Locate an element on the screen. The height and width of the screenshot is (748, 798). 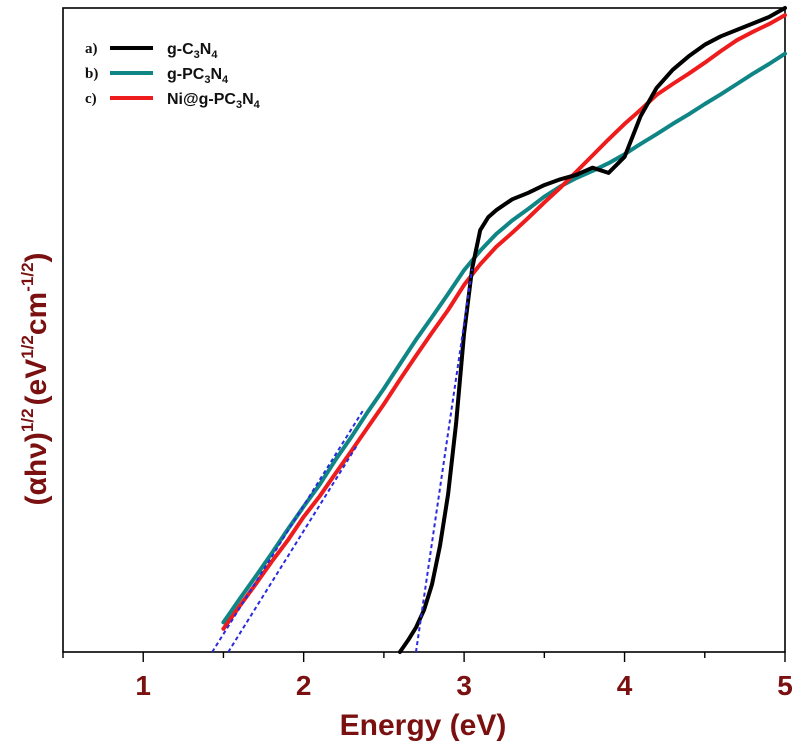
y-axis-title-unit-open: (eV is located at coordinates (36, 382).